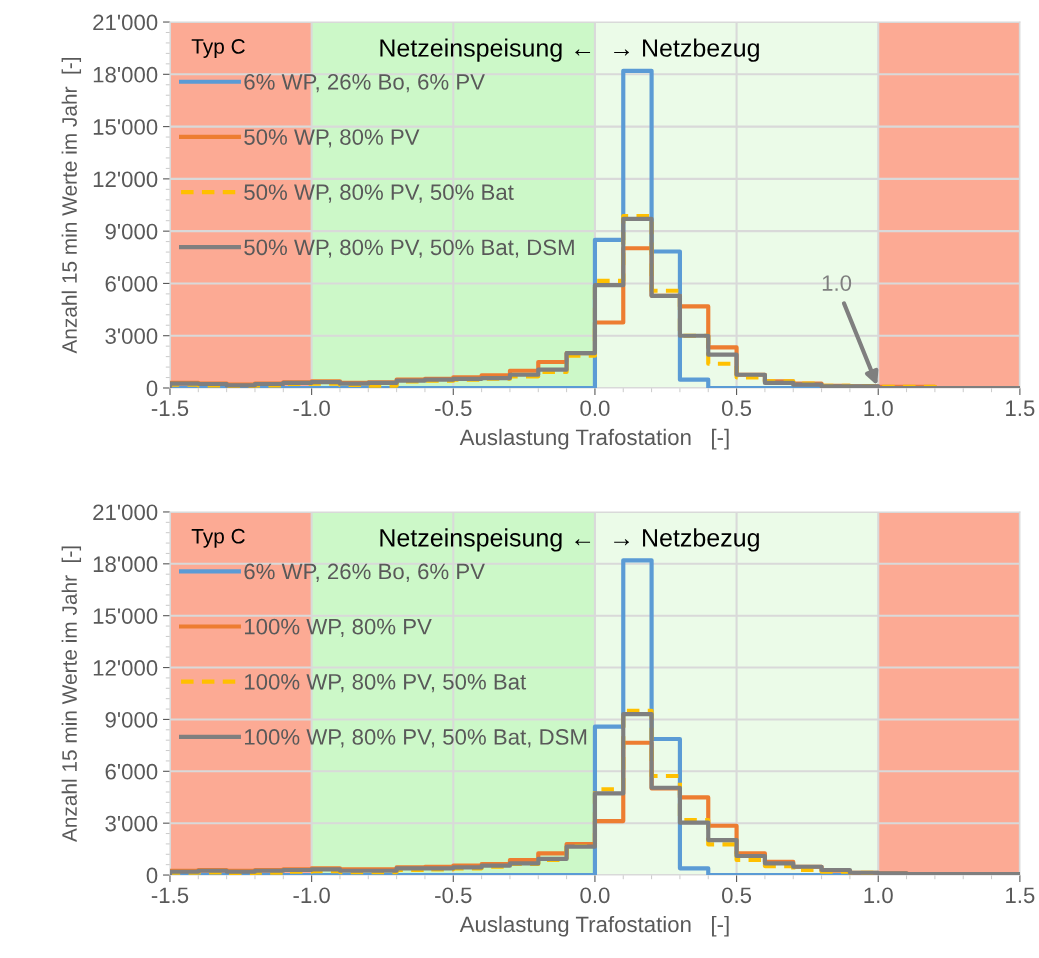 This screenshot has height=958, width=1039. I want to click on annotation: 1.0, so click(837, 283).